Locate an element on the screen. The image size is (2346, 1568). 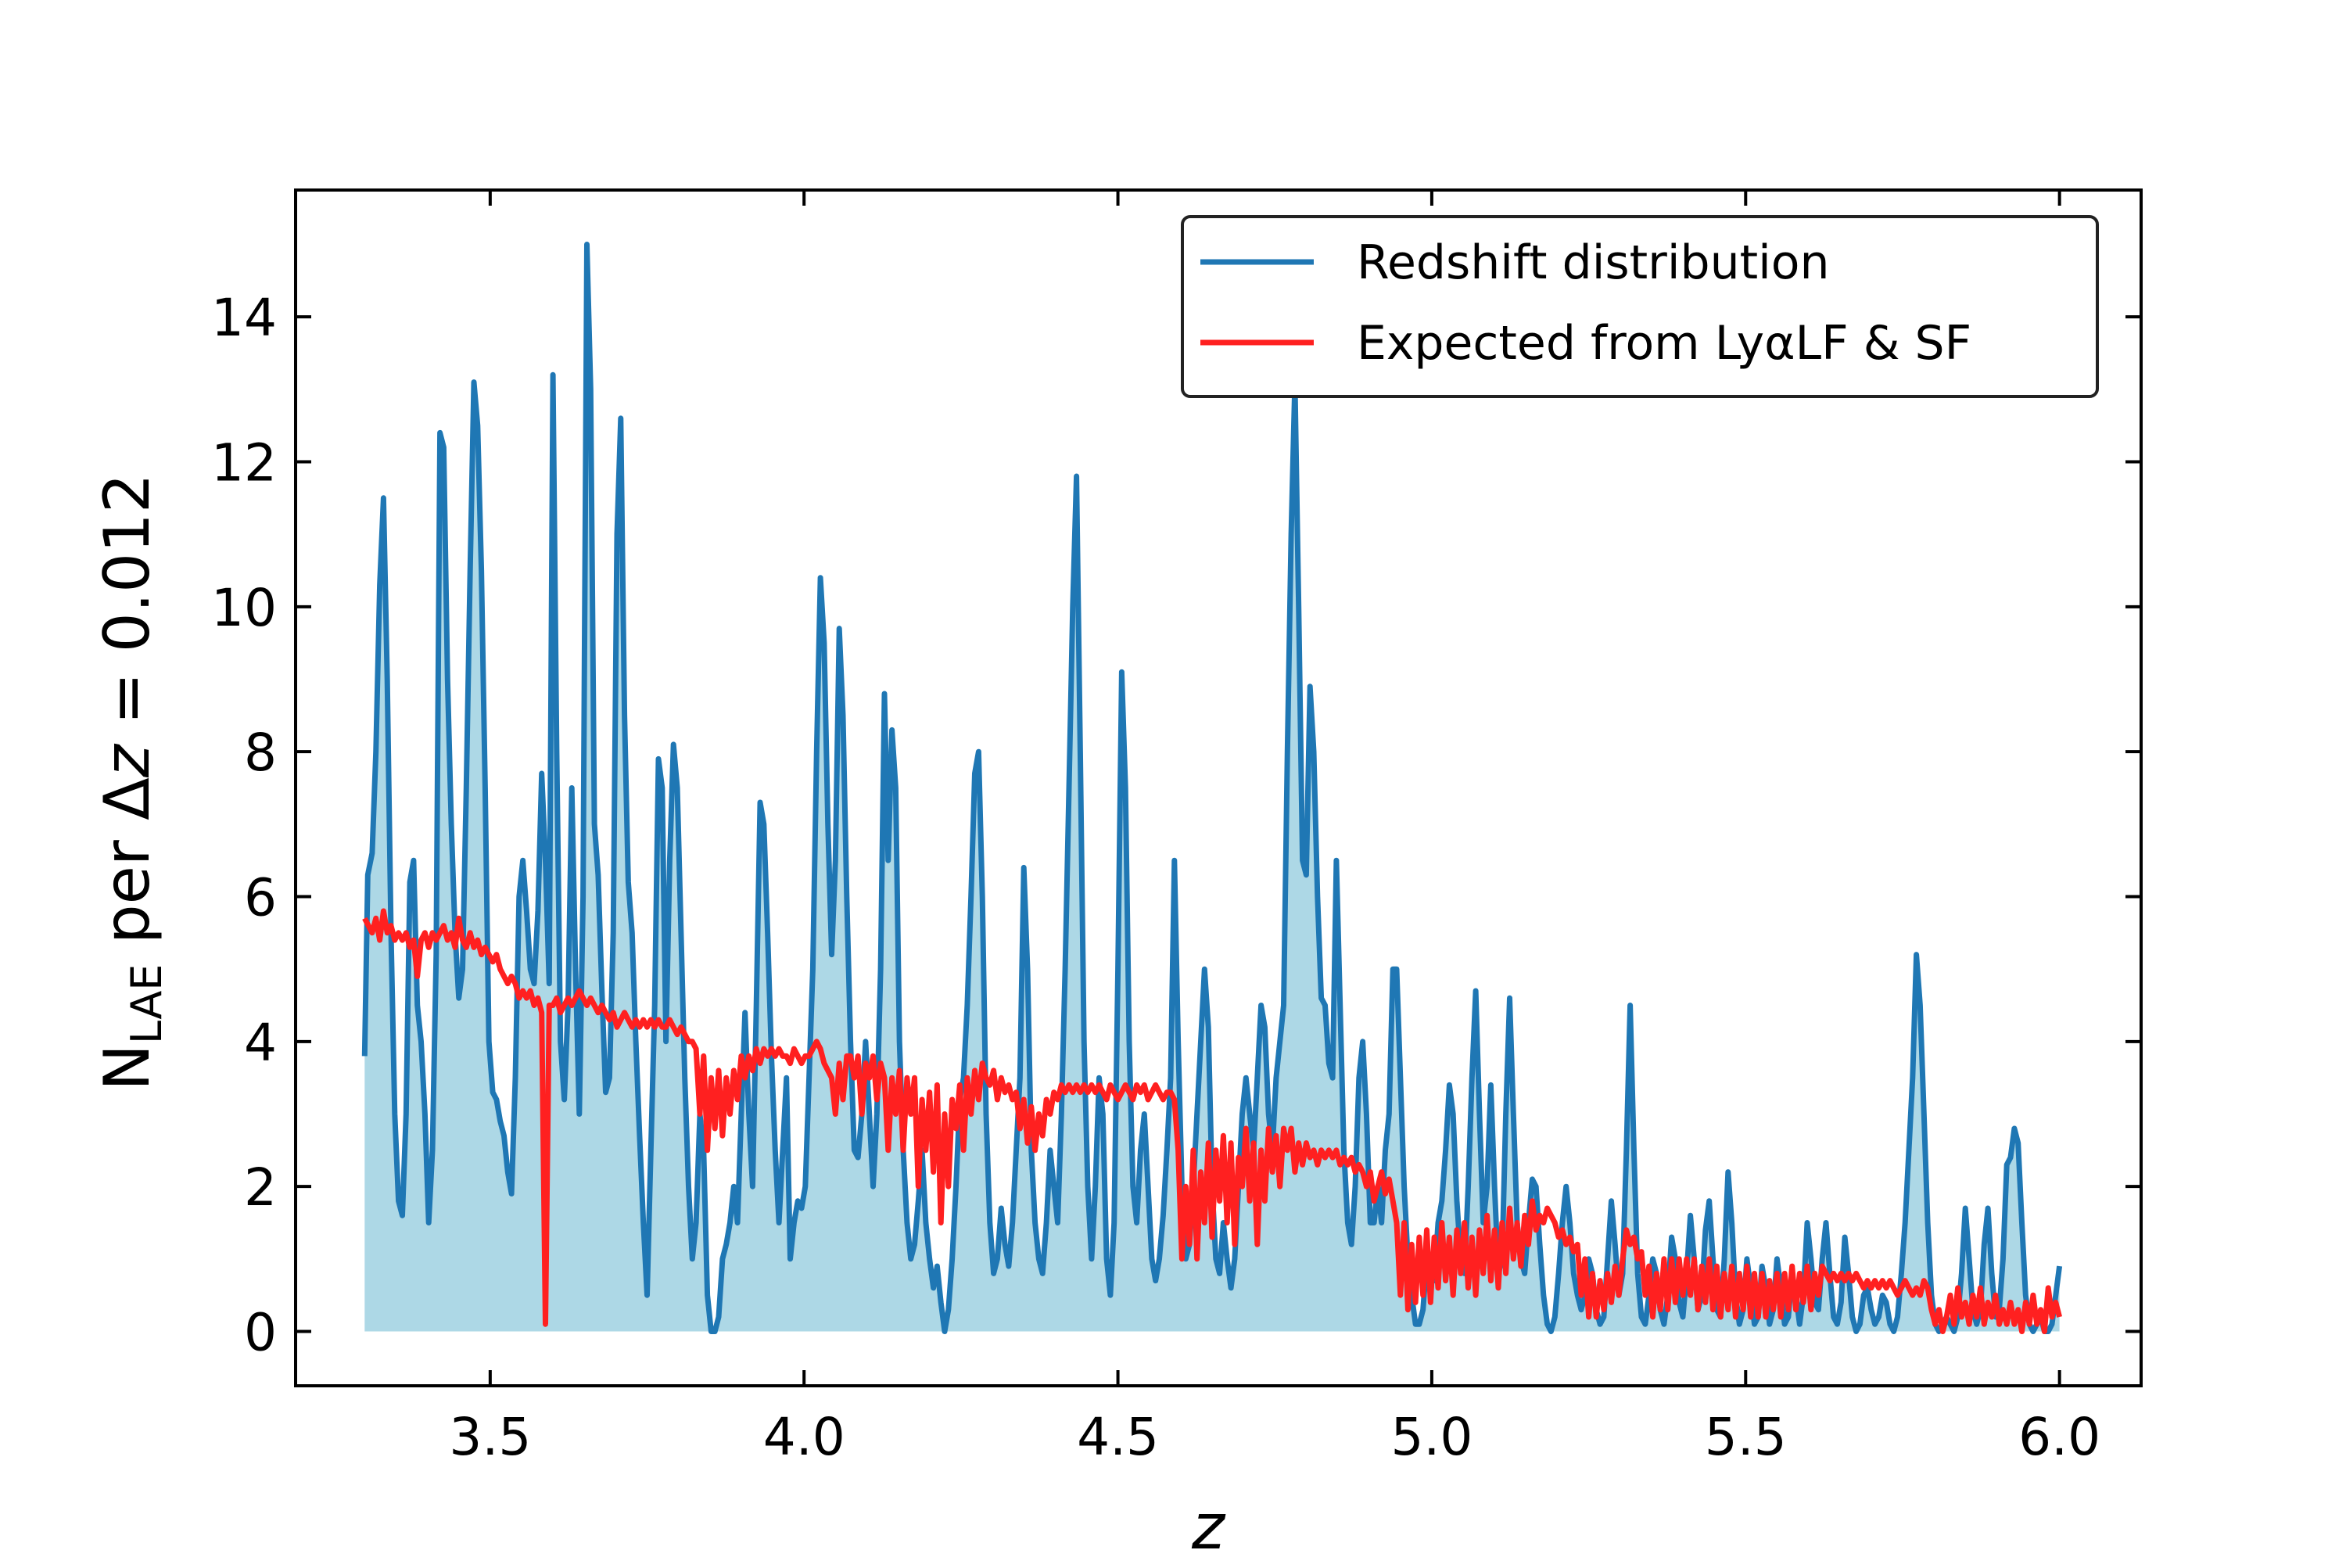
y-tick-label: 6 is located at coordinates (261, 898).